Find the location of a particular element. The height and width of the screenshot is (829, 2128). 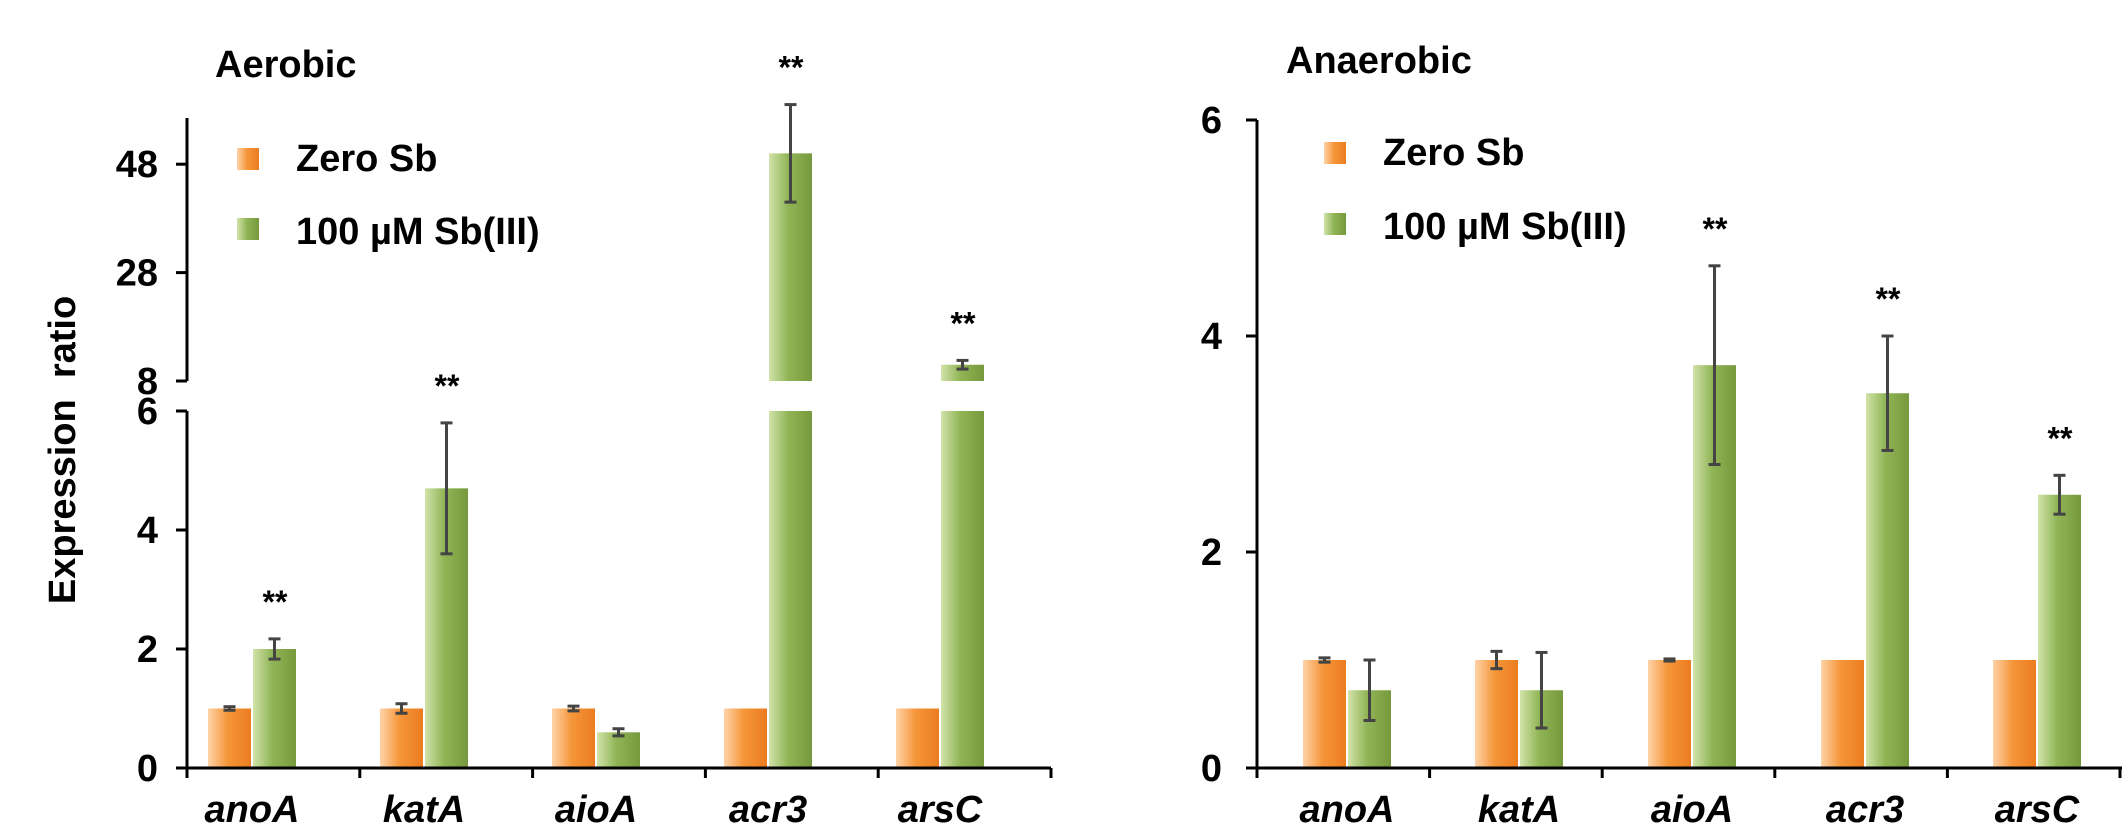

aerobic-y-tick-label: 28 is located at coordinates (137, 274).